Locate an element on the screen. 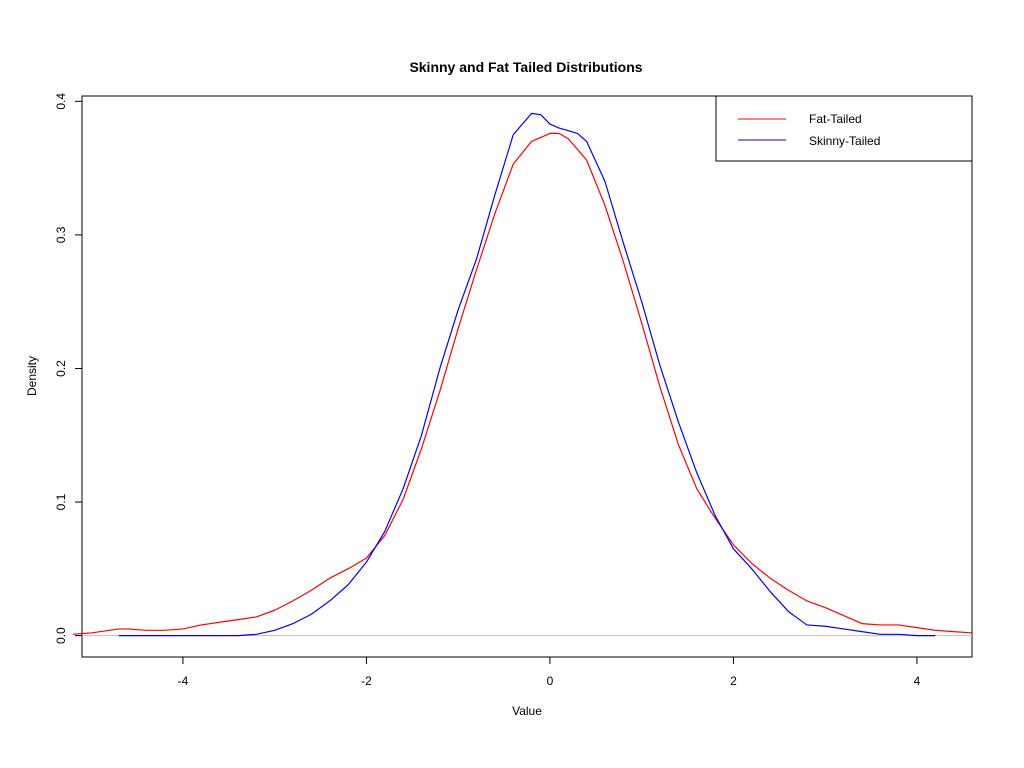  x-tick-label: 4 is located at coordinates (917, 681).